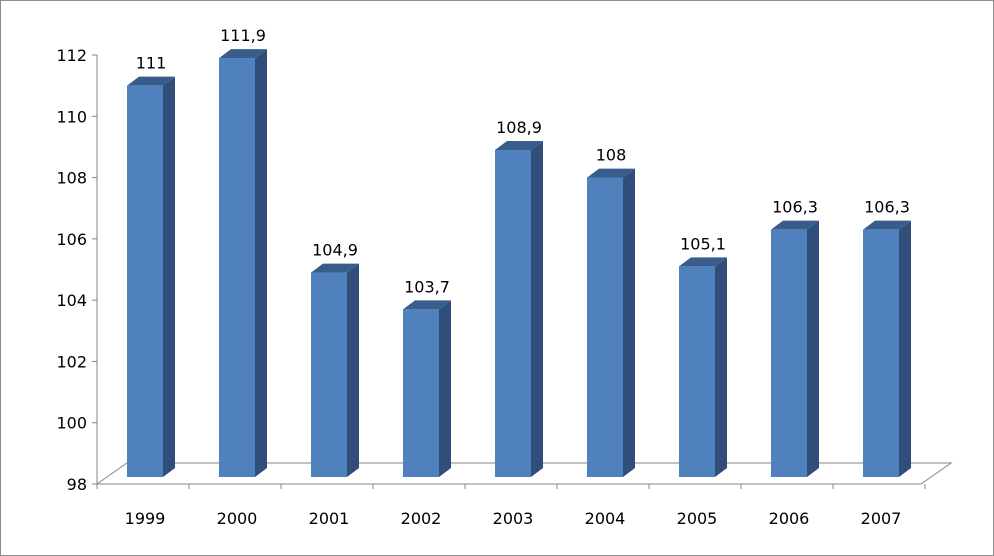 The width and height of the screenshot is (994, 556). I want to click on data-label: 104,9, so click(335, 250).